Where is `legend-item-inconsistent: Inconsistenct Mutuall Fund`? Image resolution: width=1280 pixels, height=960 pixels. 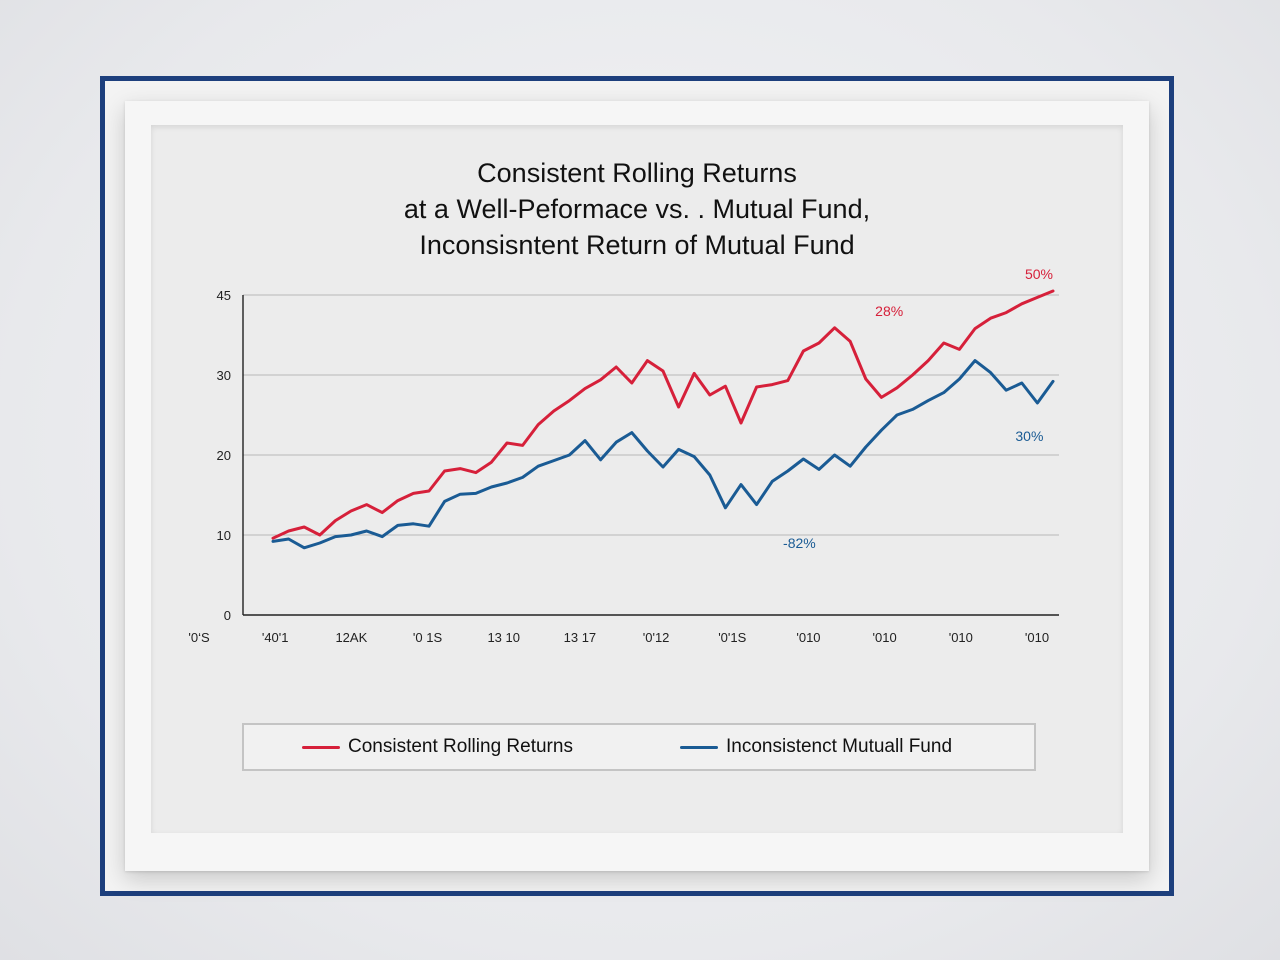 legend-item-inconsistent: Inconsistenct Mutuall Fund is located at coordinates (816, 747).